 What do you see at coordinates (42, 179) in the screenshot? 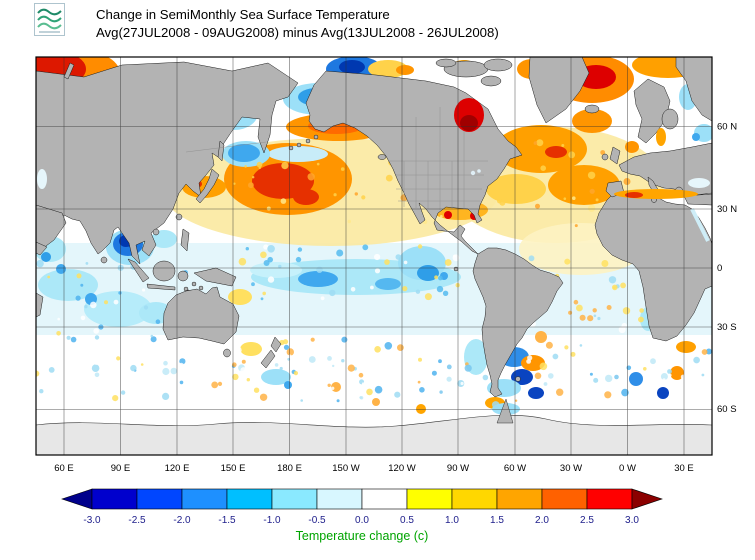
I see `caspian-sea` at bounding box center [42, 179].